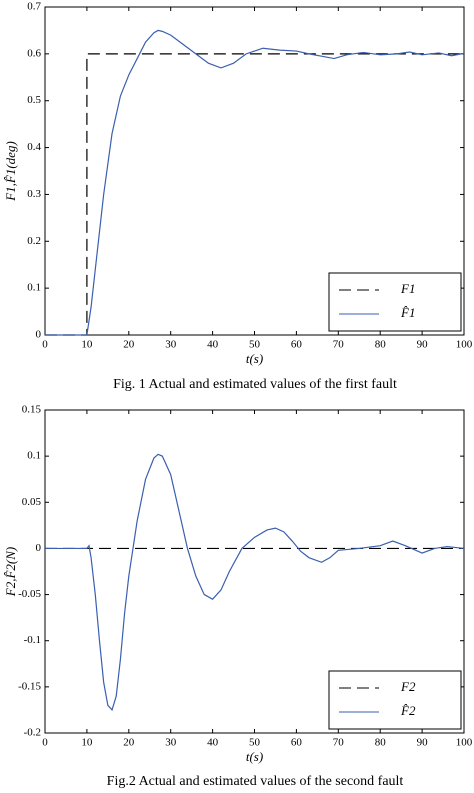 This screenshot has height=793, width=474. Describe the element at coordinates (34, 7) in the screenshot. I see `y-tick-label: 0.7` at that location.